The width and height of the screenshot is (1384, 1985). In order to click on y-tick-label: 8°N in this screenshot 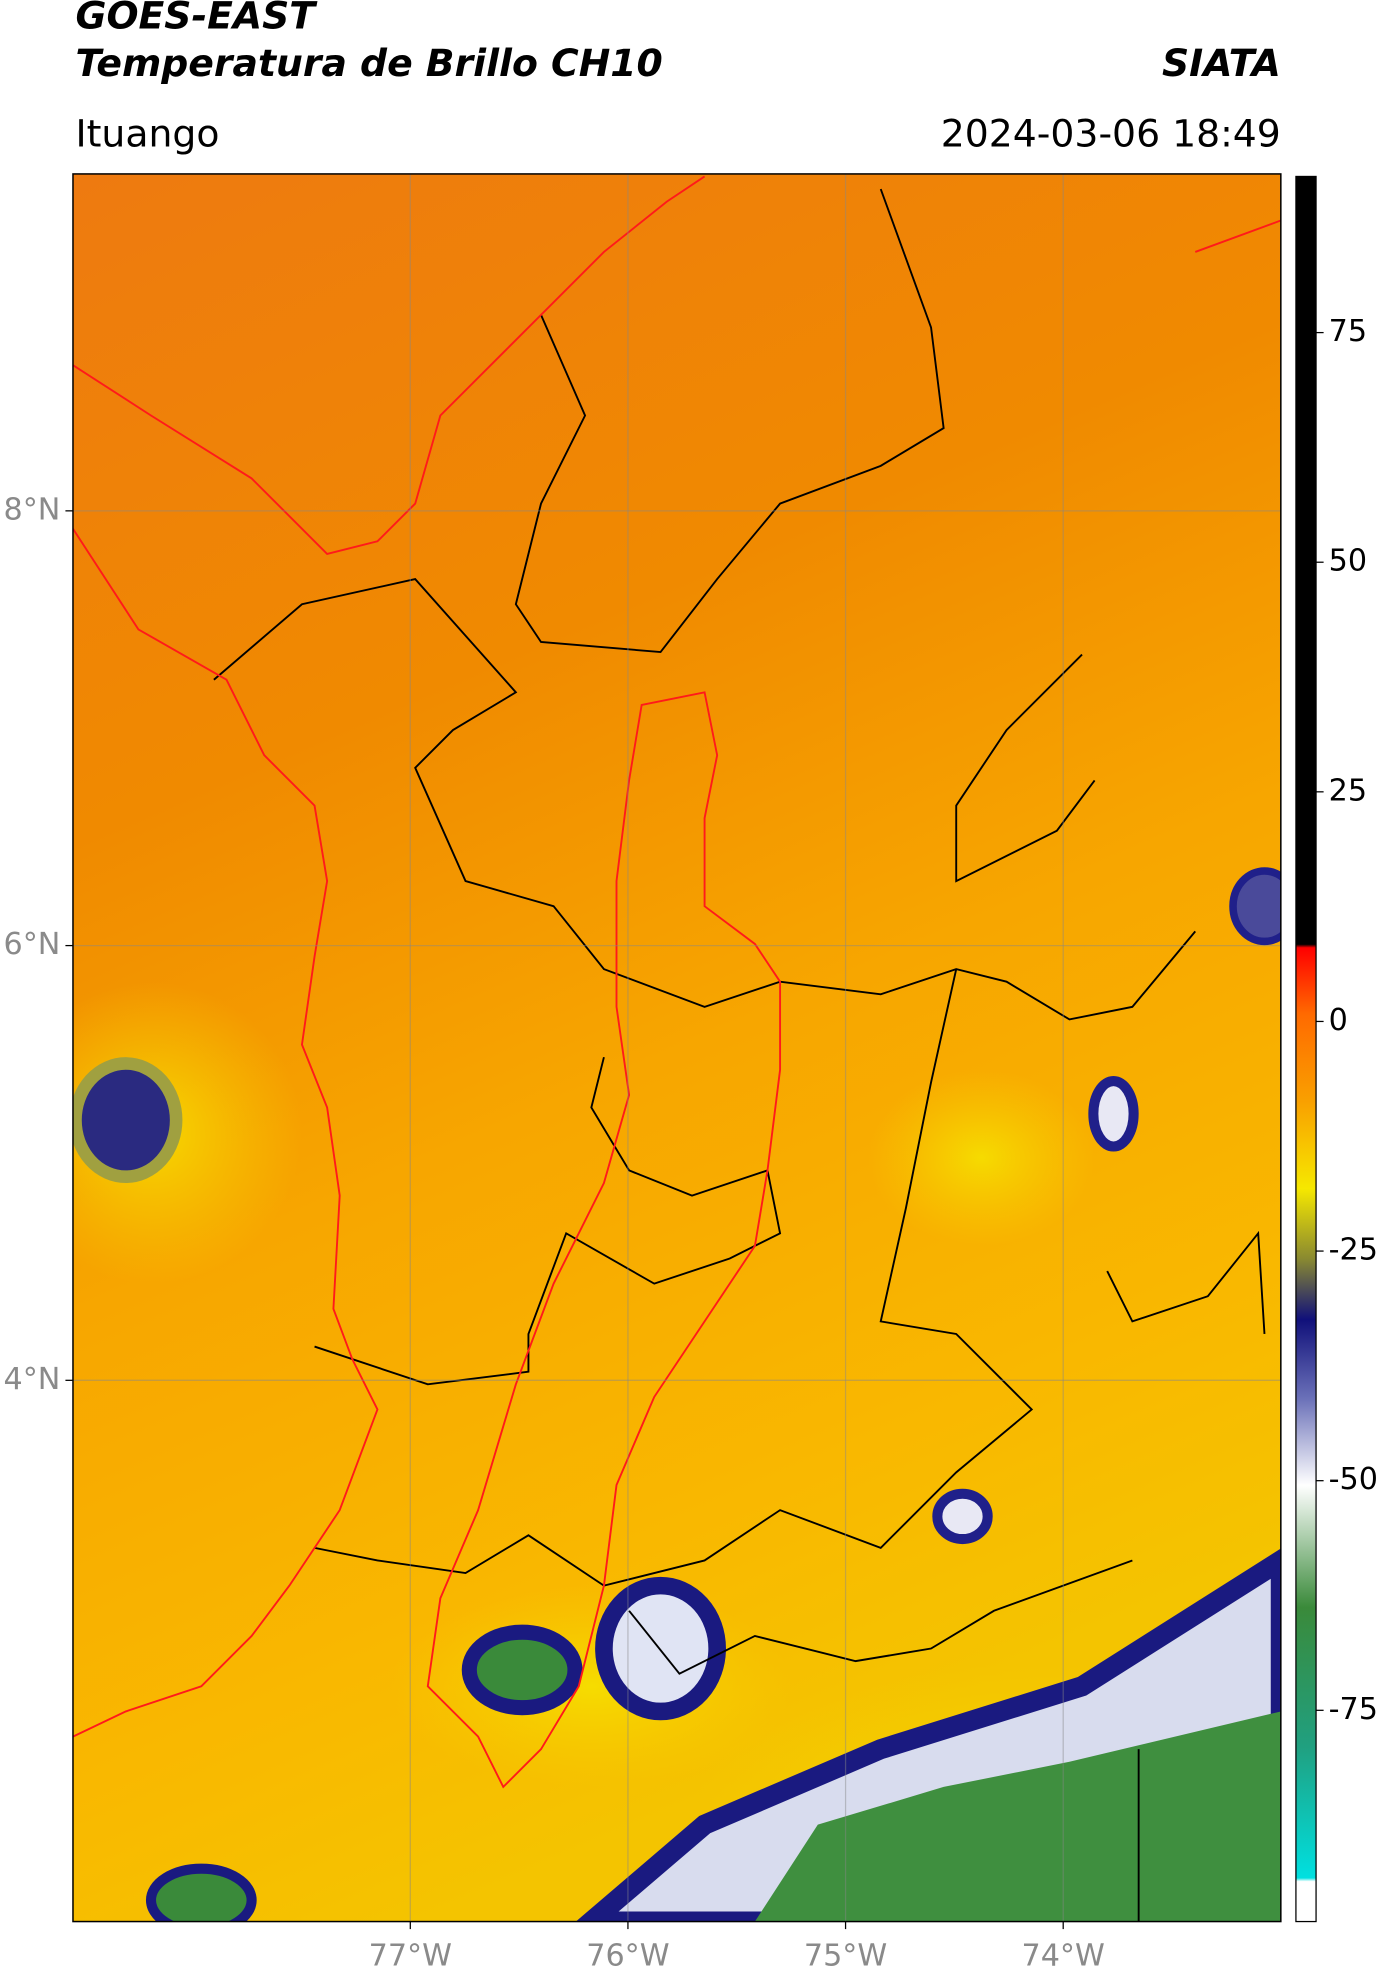, I will do `click(32, 509)`.